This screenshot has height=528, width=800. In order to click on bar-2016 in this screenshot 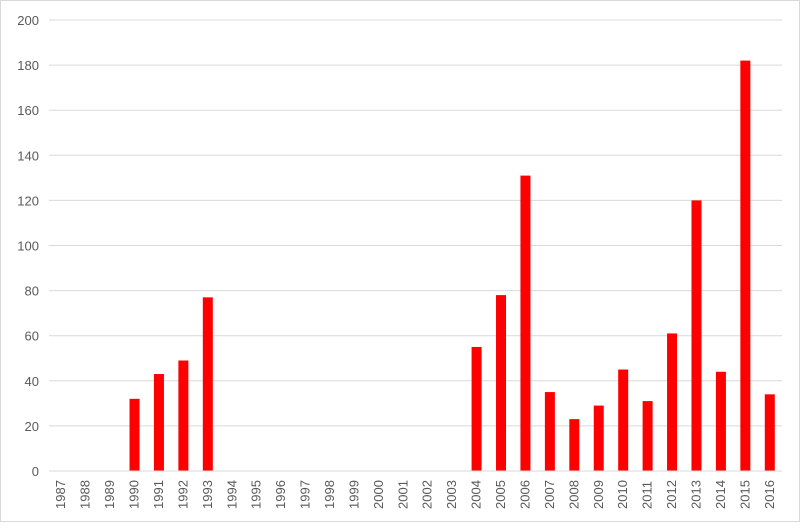, I will do `click(769, 432)`.